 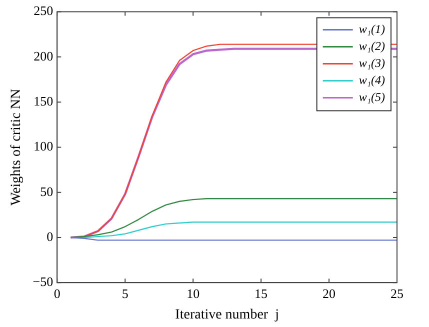 What do you see at coordinates (44, 146) in the screenshot?
I see `y-tick-label: 100` at bounding box center [44, 146].